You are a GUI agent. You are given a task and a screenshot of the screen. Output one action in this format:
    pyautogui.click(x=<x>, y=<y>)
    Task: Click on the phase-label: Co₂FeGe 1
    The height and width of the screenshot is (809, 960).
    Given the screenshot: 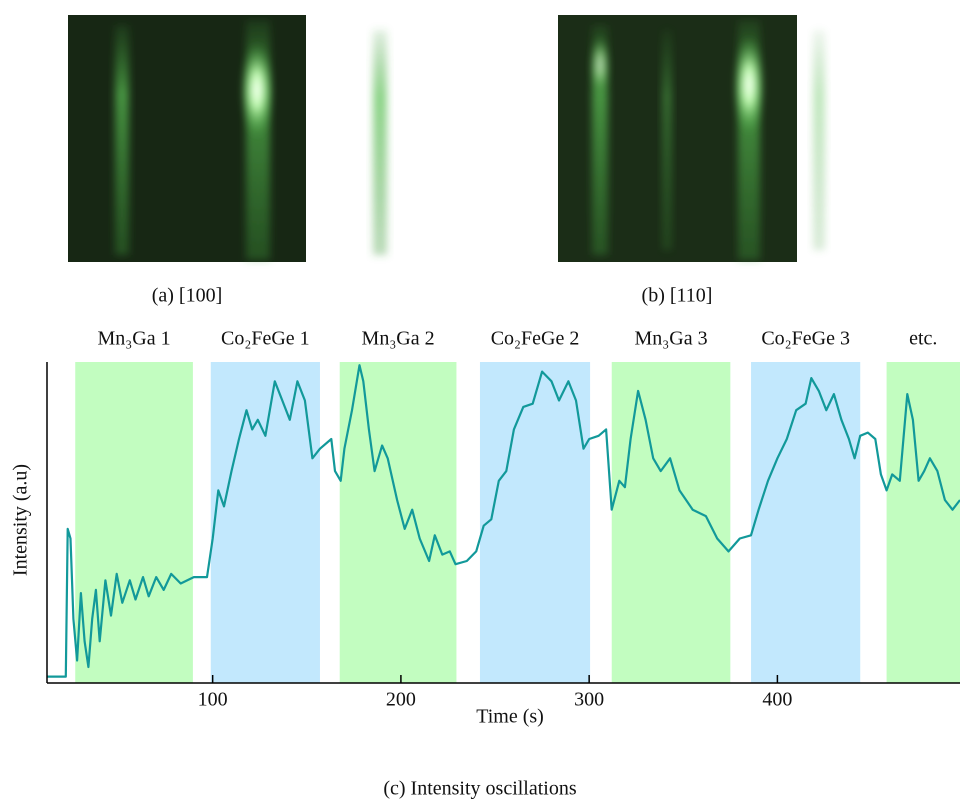 What is the action you would take?
    pyautogui.click(x=265, y=339)
    